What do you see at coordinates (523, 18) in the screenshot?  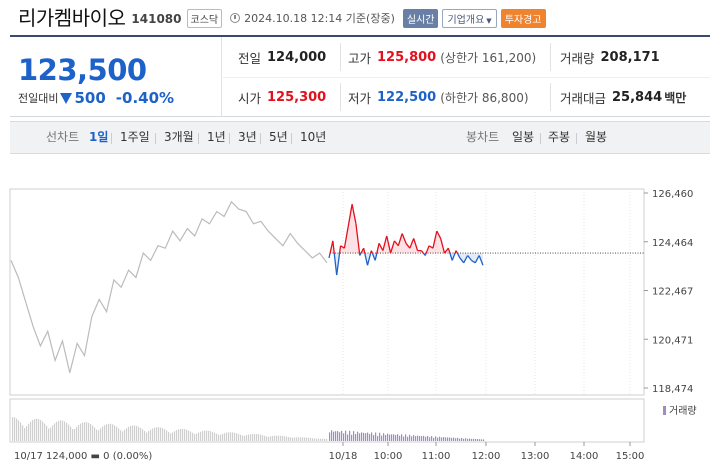 I see `investment-warning-badge: 투자경고` at bounding box center [523, 18].